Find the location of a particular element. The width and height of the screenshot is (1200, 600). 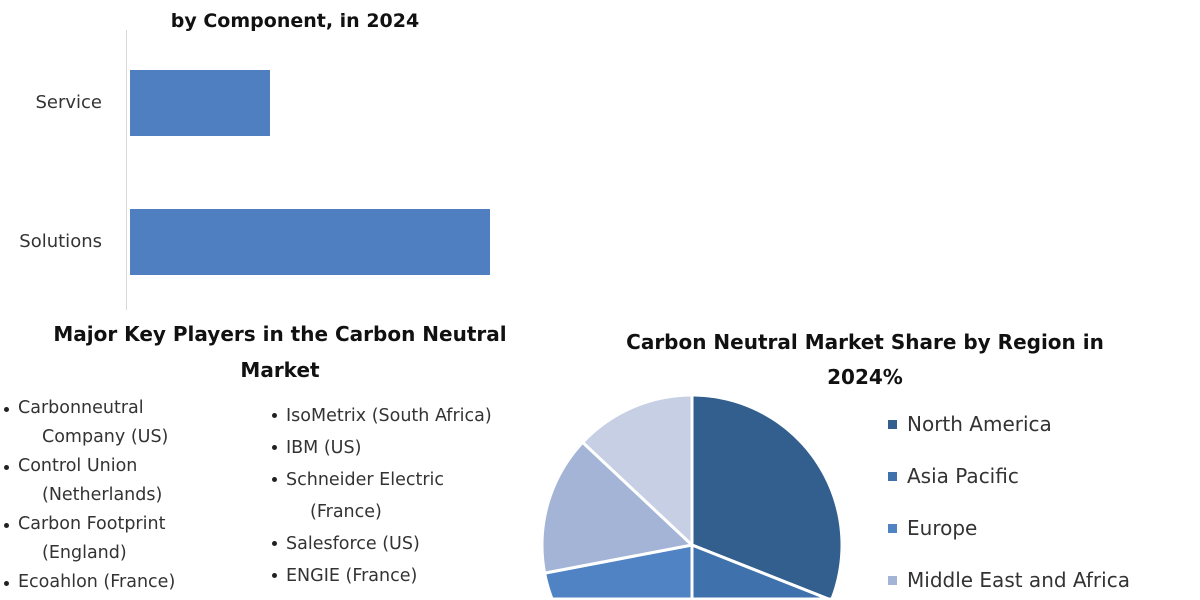

key-player-item: Ecoahlon (France) is located at coordinates (120, 582).